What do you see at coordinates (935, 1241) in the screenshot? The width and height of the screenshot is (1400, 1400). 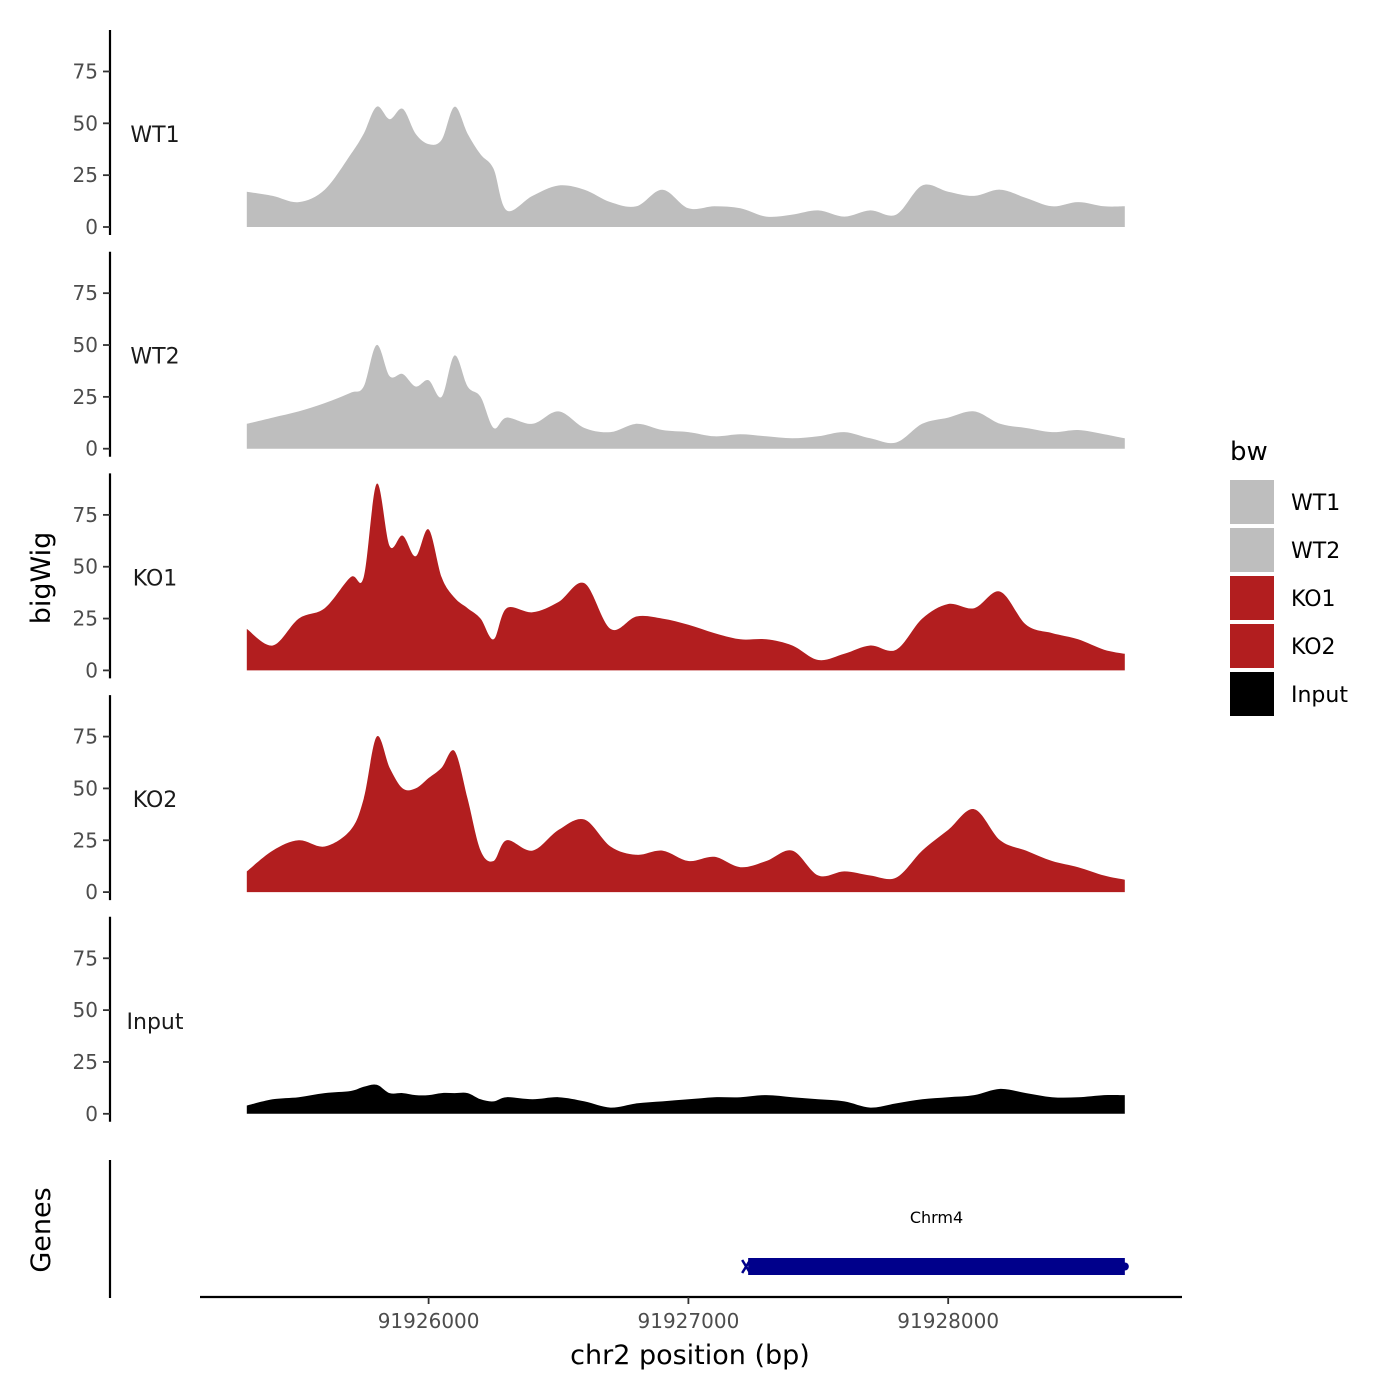 I see `gene-chrm4: Chrm4` at bounding box center [935, 1241].